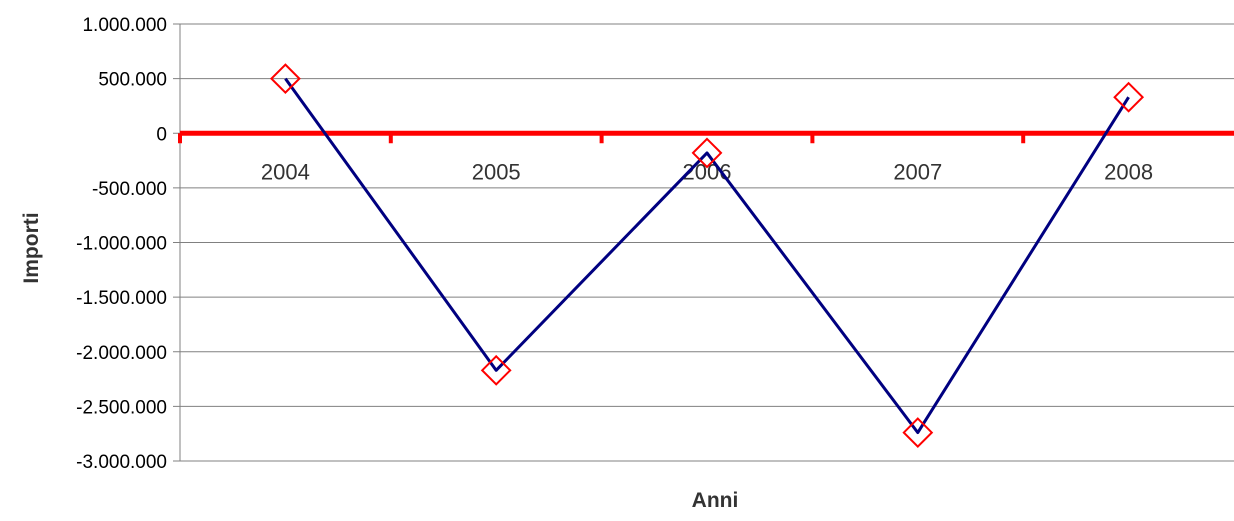 The height and width of the screenshot is (521, 1234). I want to click on x-axis-title: Anni, so click(715, 500).